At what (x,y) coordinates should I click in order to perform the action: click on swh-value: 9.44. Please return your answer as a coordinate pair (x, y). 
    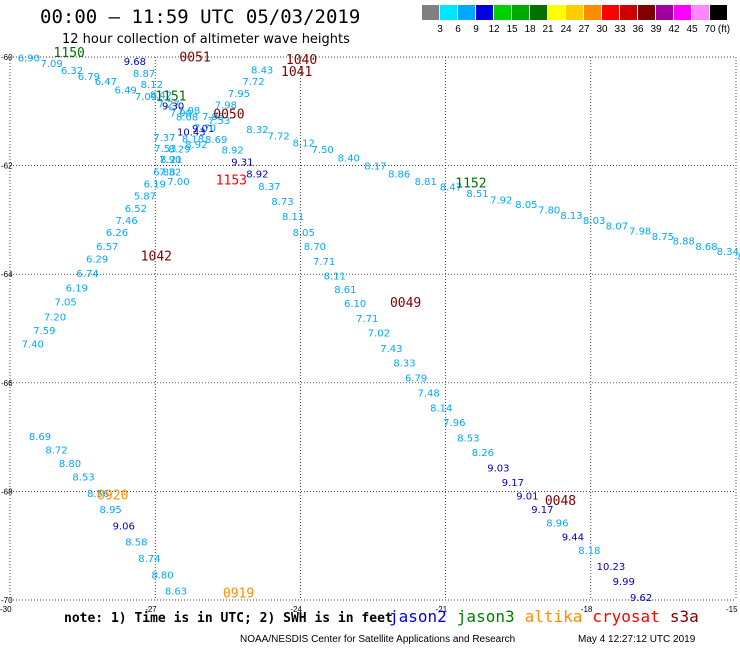
    Looking at the image, I should click on (573, 537).